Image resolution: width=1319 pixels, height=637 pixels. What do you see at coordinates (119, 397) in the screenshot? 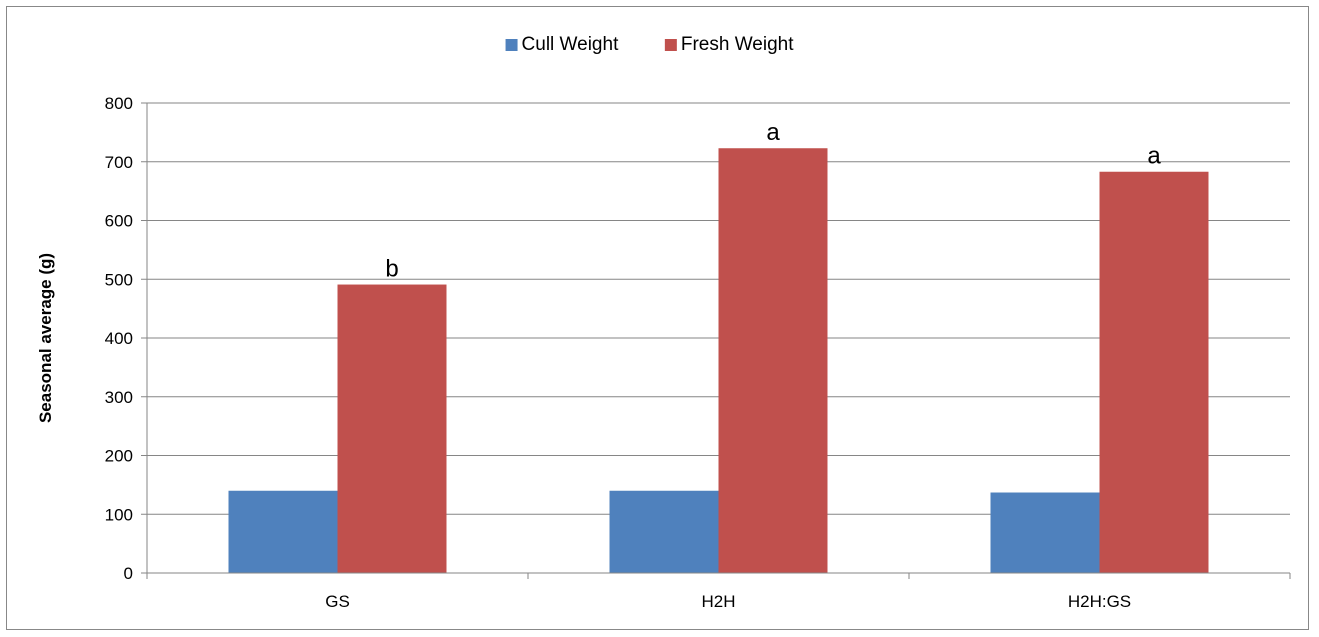
I see `y-tick-label: 300` at bounding box center [119, 397].